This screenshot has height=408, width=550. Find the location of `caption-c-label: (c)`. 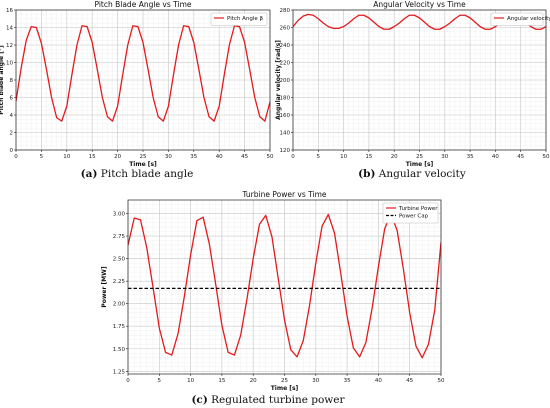

caption-c-label: (c) is located at coordinates (199, 400).